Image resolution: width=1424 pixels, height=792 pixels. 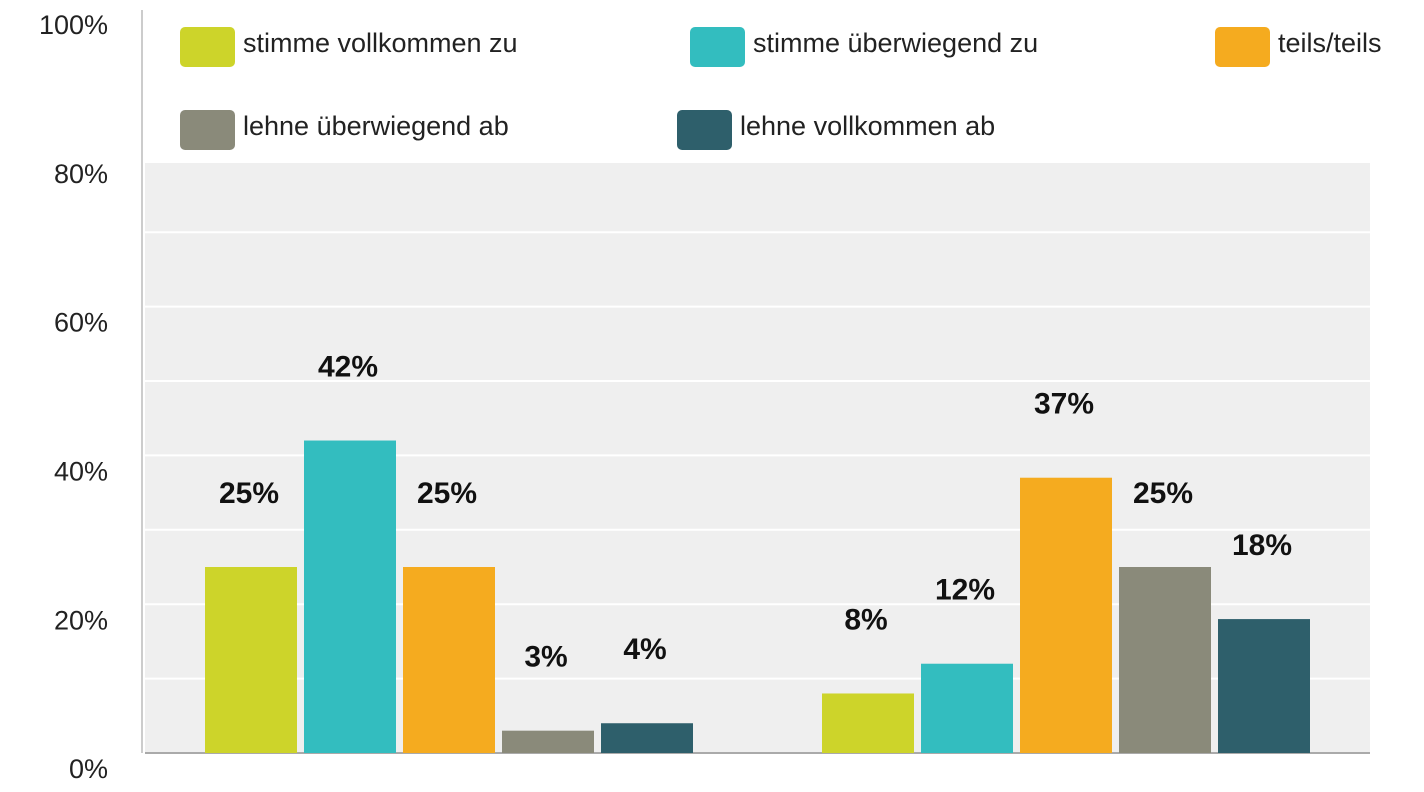 I want to click on y-tick-label: 60%, so click(x=81, y=323).